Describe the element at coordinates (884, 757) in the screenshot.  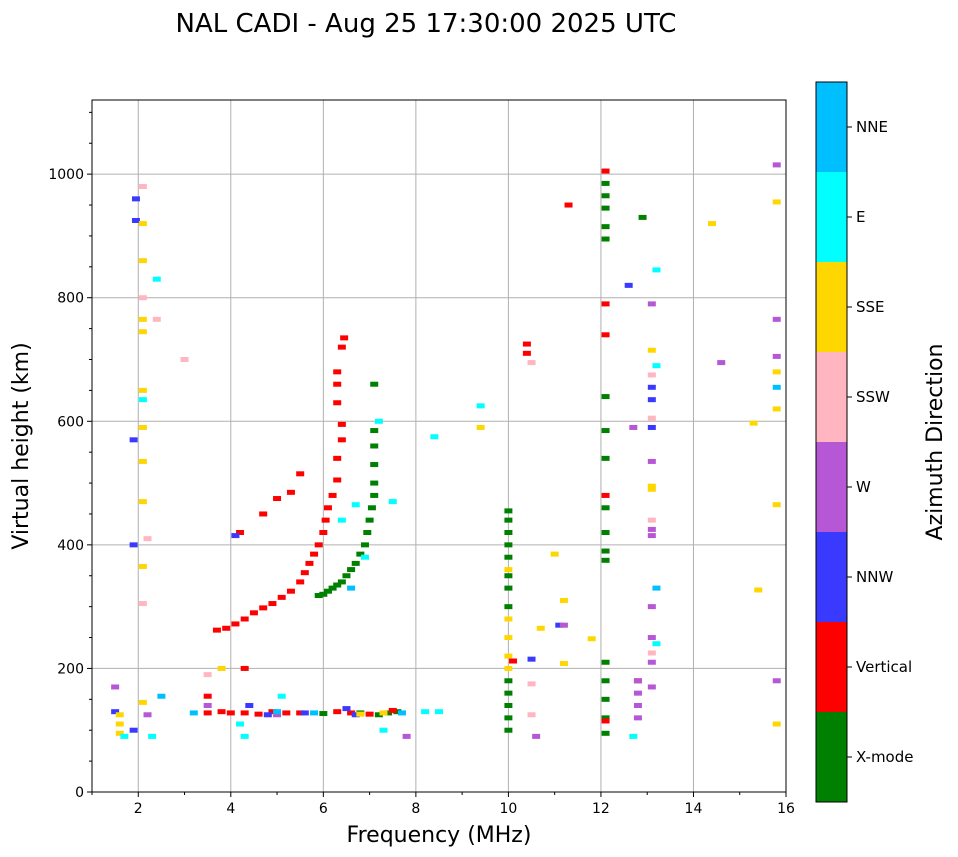
I see `colorbar-label: X-mode` at that location.